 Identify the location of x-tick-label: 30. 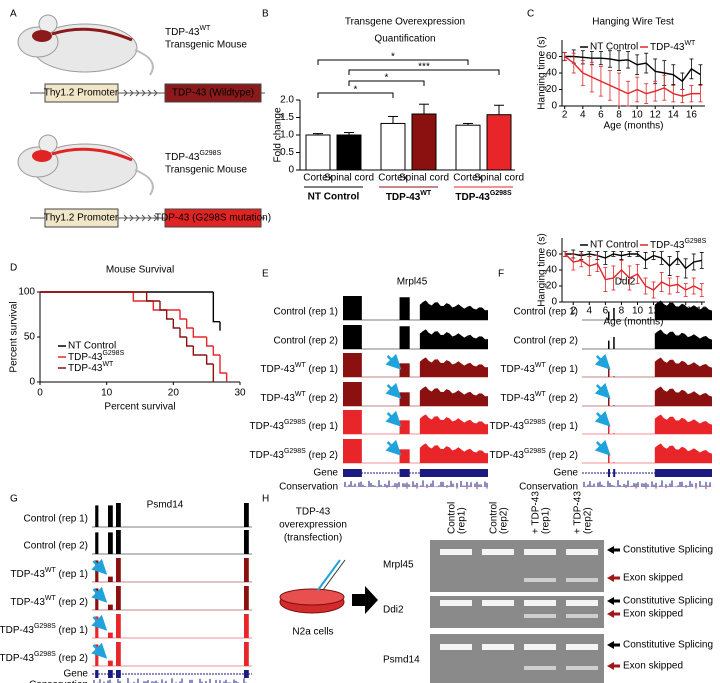
(240, 393).